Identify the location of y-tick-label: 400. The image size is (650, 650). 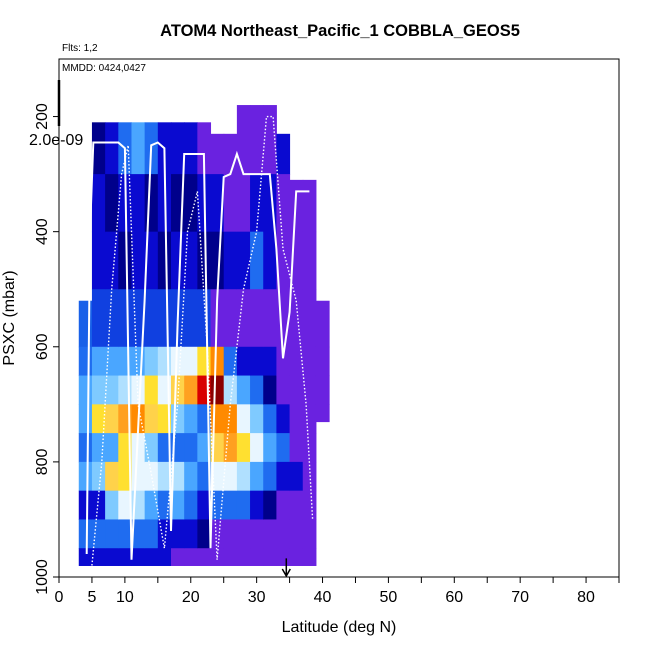
(42, 231).